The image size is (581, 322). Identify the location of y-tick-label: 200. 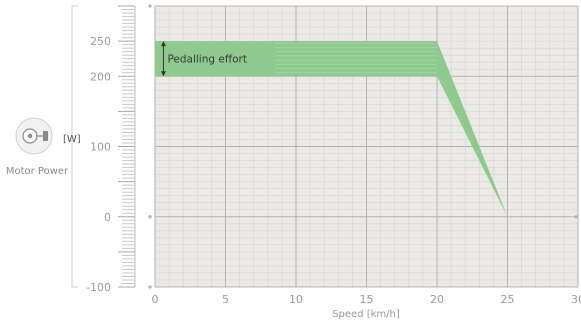
(100, 76).